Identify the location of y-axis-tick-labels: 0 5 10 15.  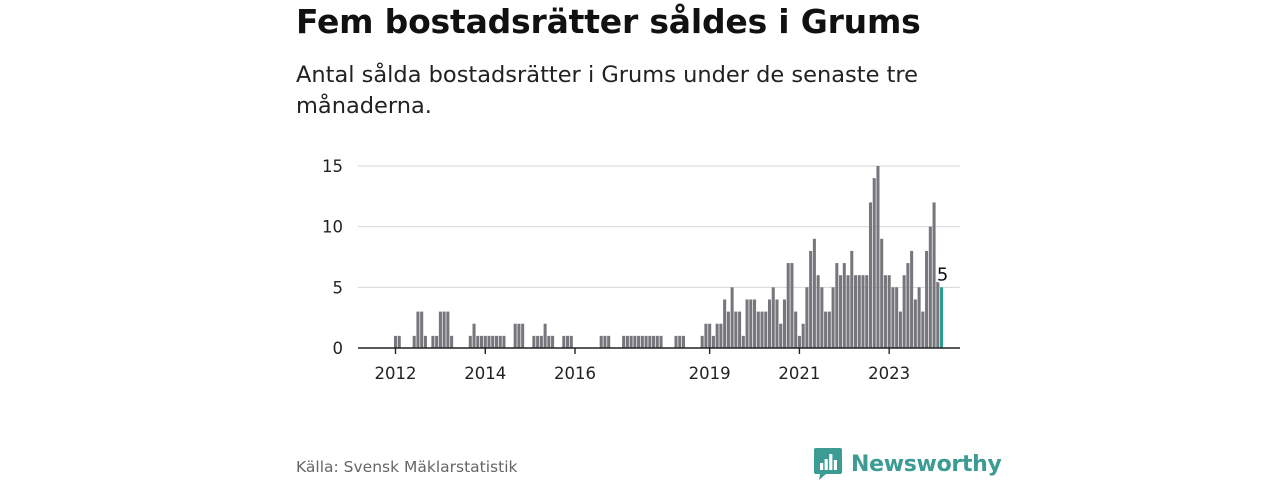
(332, 257).